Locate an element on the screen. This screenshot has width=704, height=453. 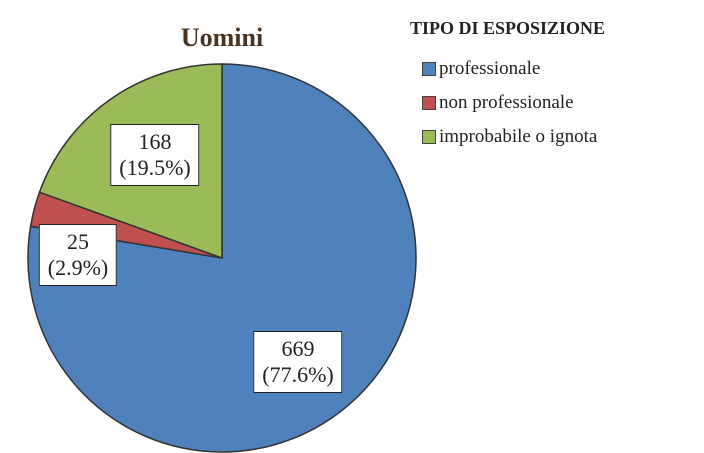
legend-label: improbabile o ignota is located at coordinates (518, 136).